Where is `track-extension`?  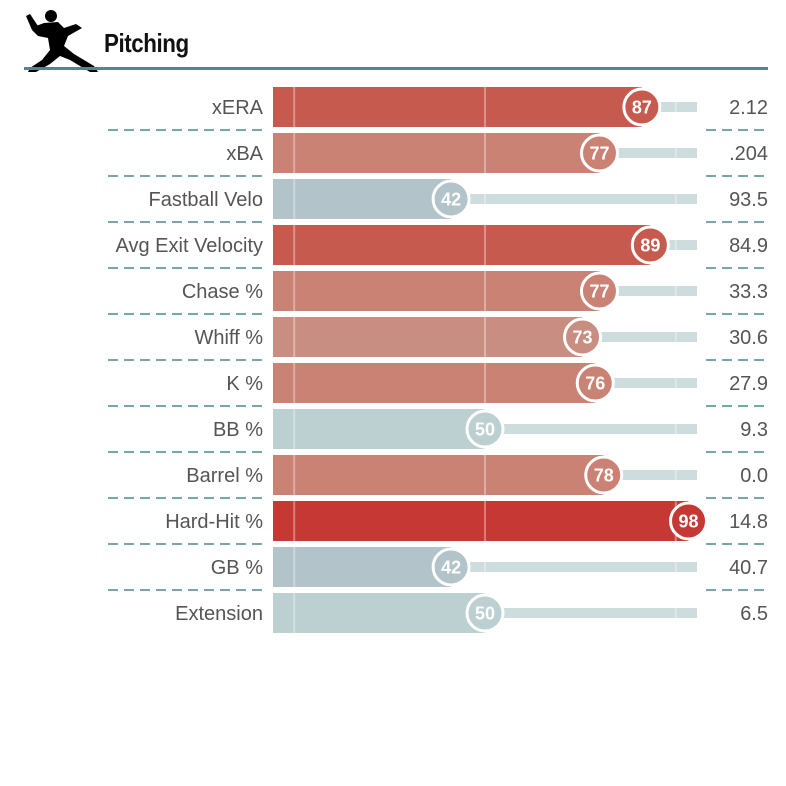 track-extension is located at coordinates (591, 613).